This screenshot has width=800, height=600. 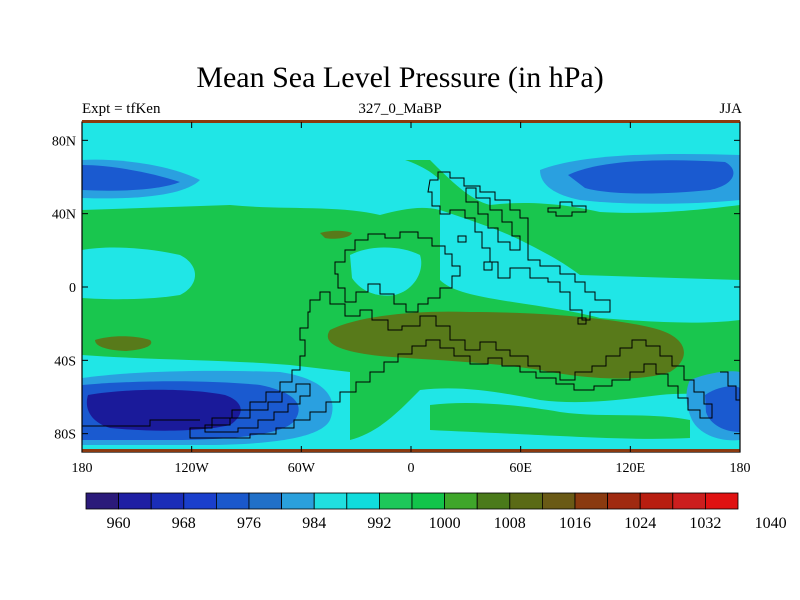 What do you see at coordinates (400, 77) in the screenshot?
I see `map-title: Mean Sea Level Pressure (in hPa)` at bounding box center [400, 77].